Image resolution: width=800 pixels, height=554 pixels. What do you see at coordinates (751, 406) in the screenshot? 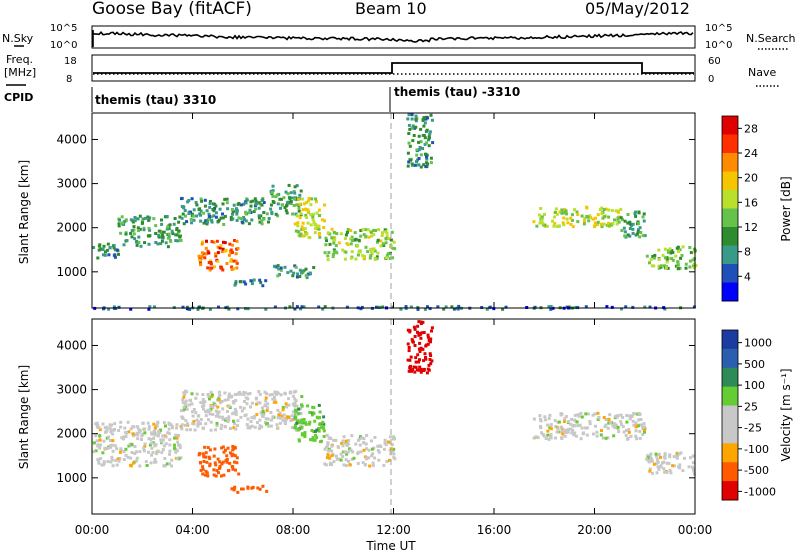
I see `velocity-colorbar-tick-label: 25` at bounding box center [751, 406].